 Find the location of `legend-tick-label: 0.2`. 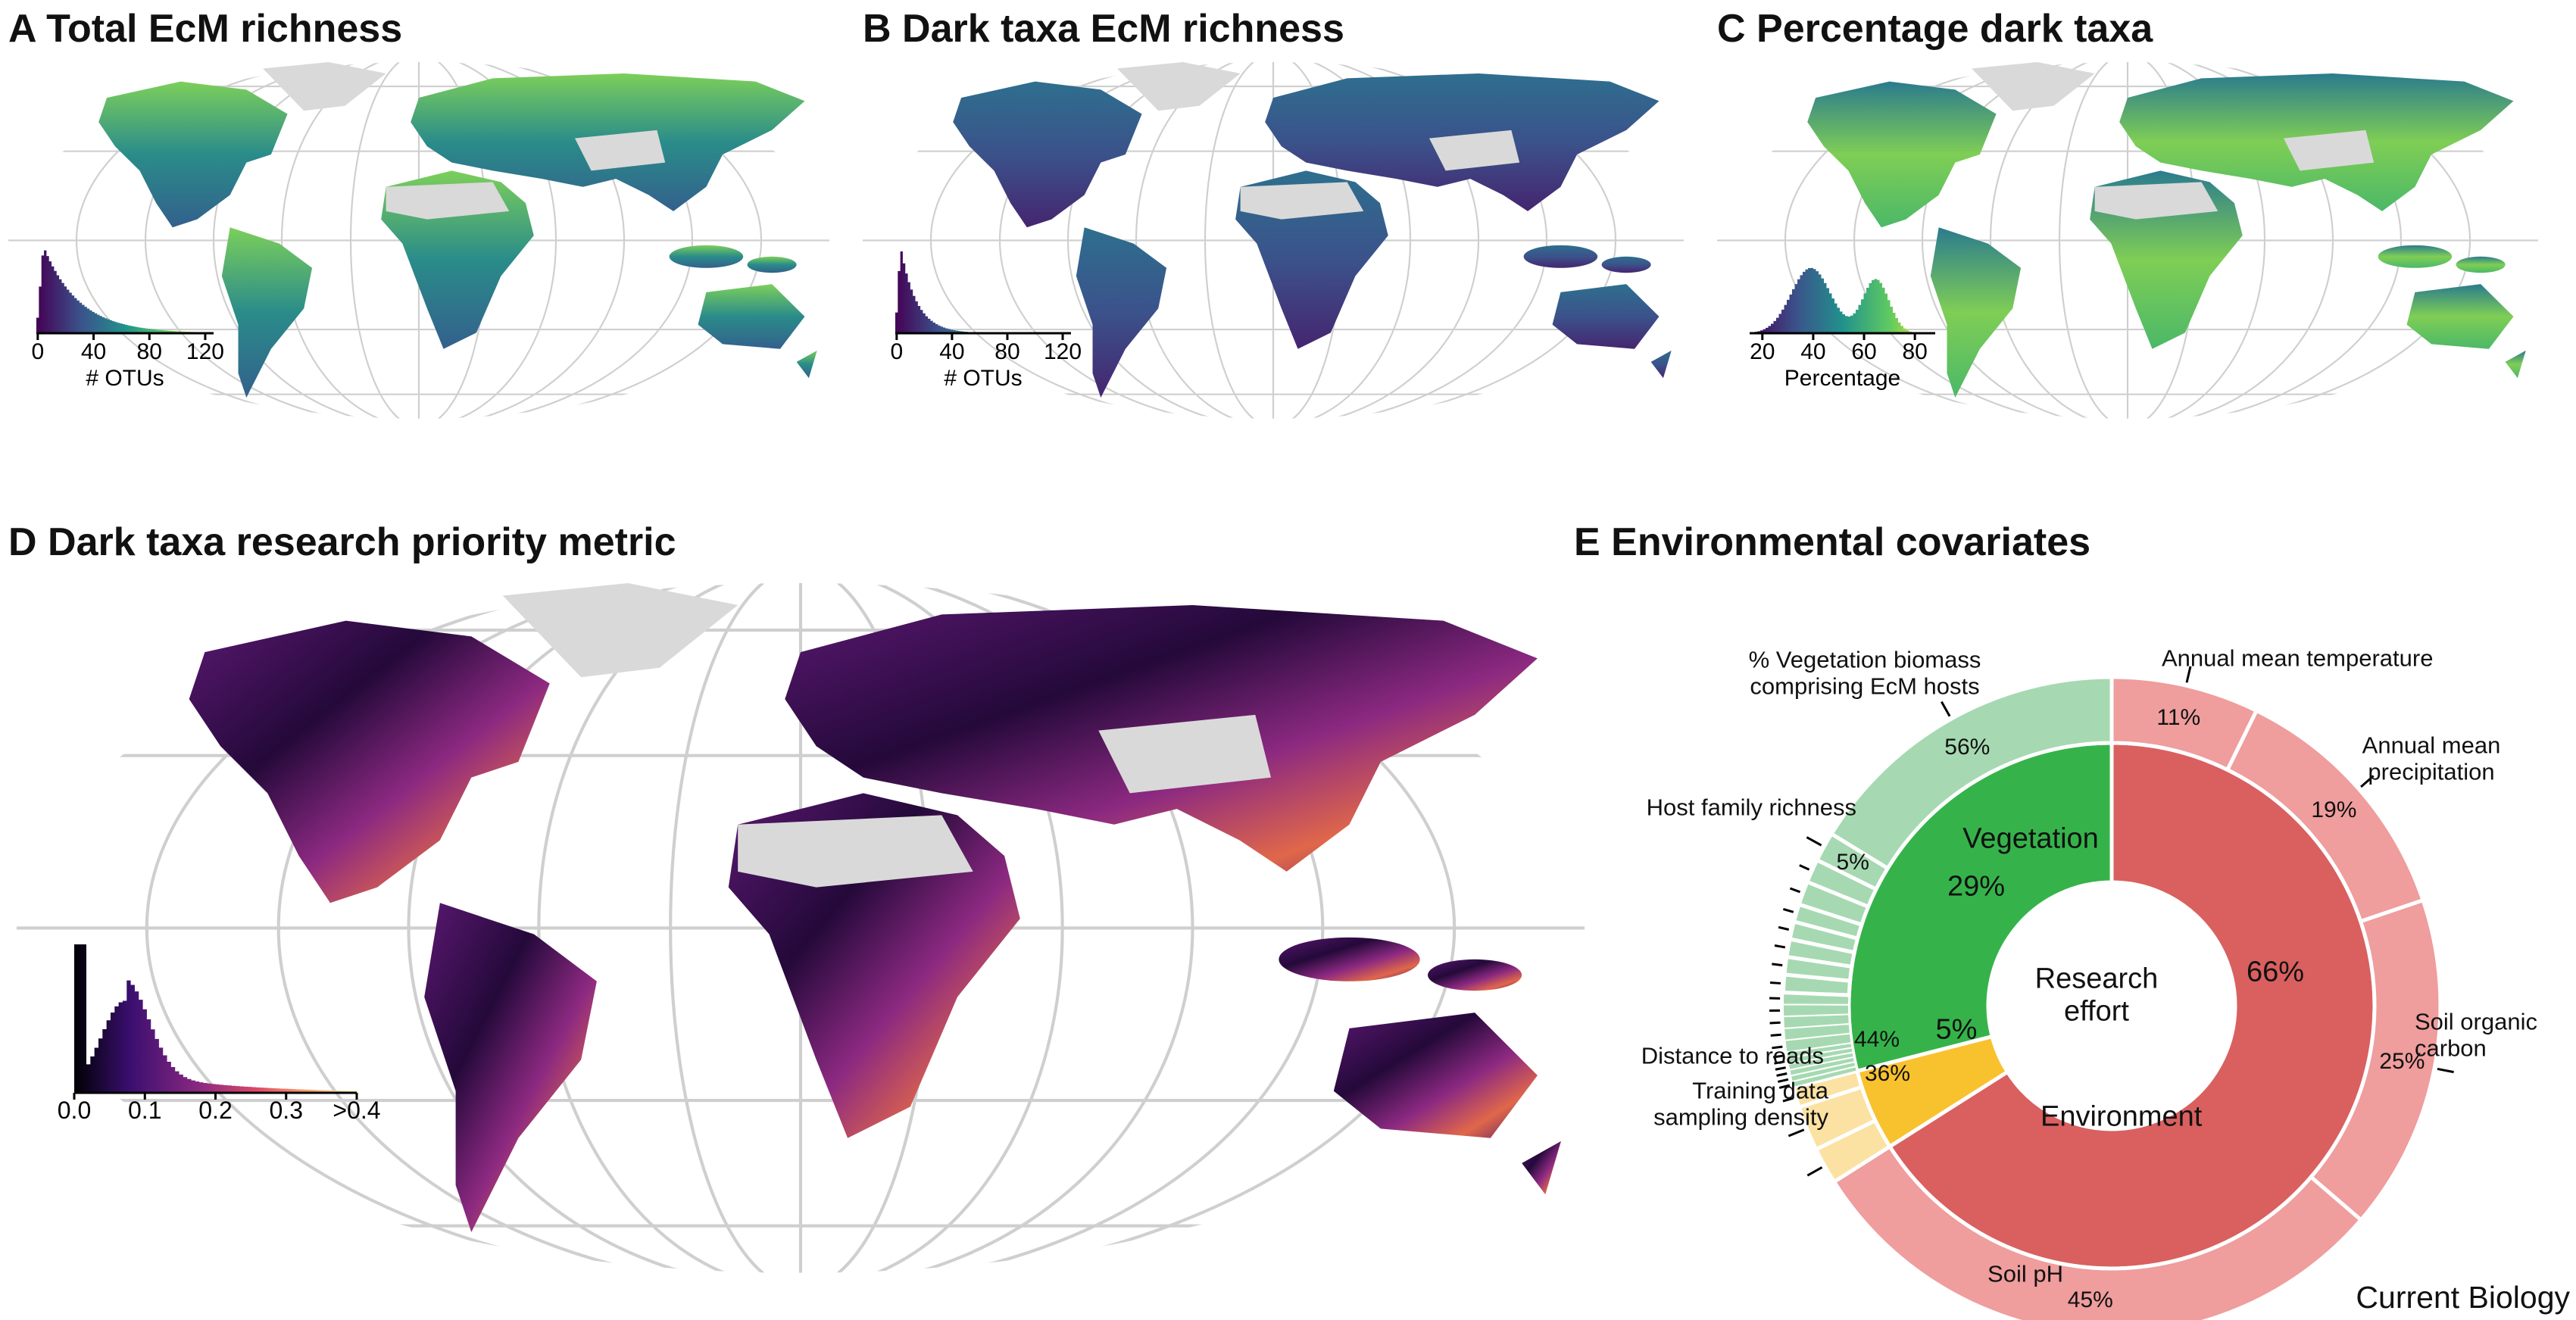

legend-tick-label: 0.2 is located at coordinates (215, 1110).